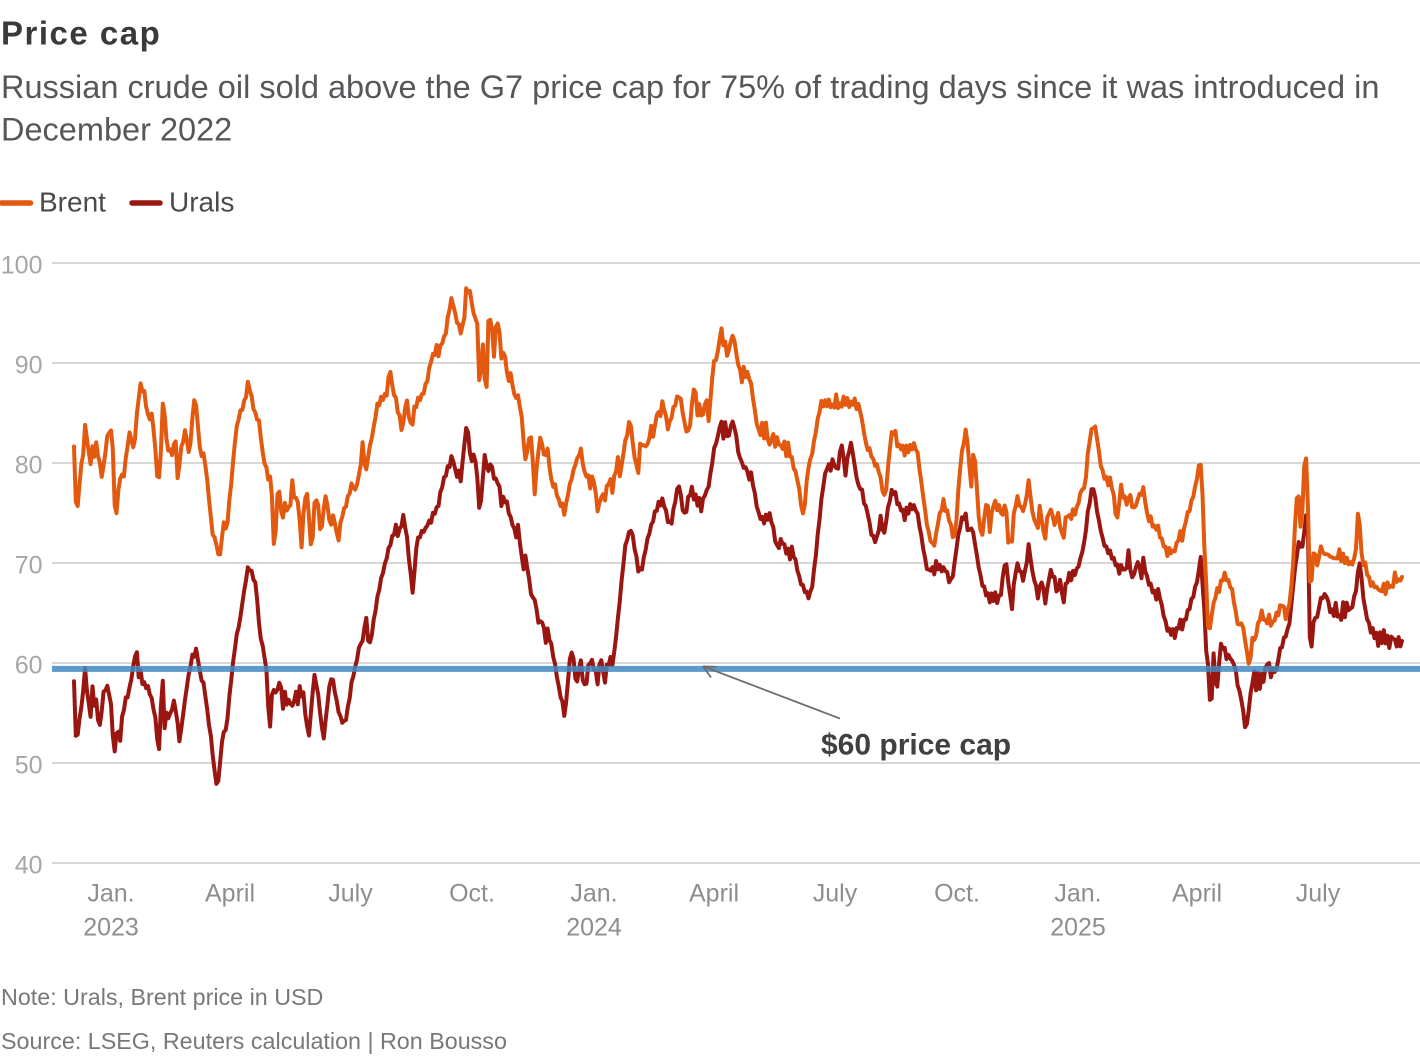 The width and height of the screenshot is (1420, 1063). I want to click on svg-text: Urals, so click(201, 202).